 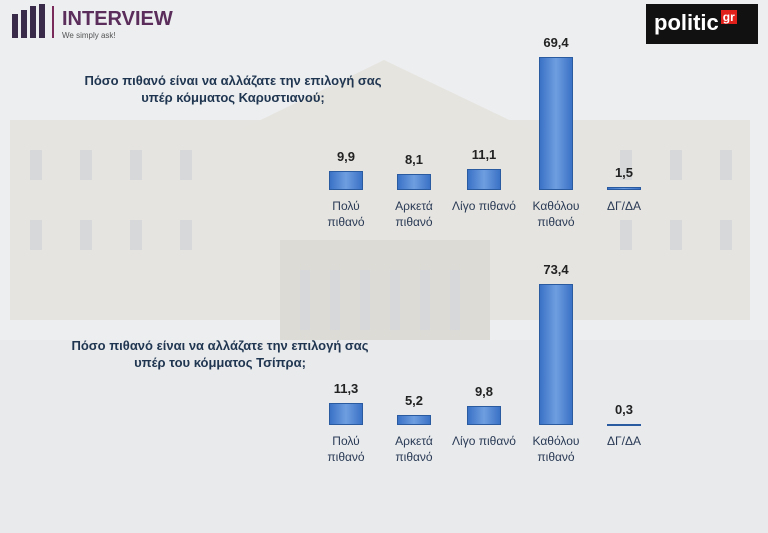 What do you see at coordinates (346, 156) in the screenshot?
I see `value-label: 9,9` at bounding box center [346, 156].